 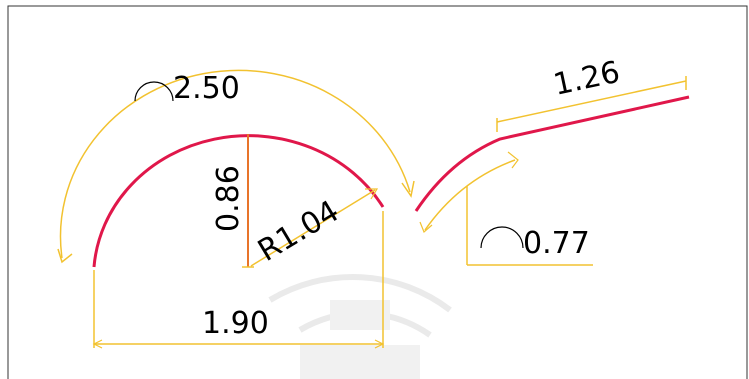 What do you see at coordinates (235, 323) in the screenshot?
I see `chord-label: 1.90` at bounding box center [235, 323].